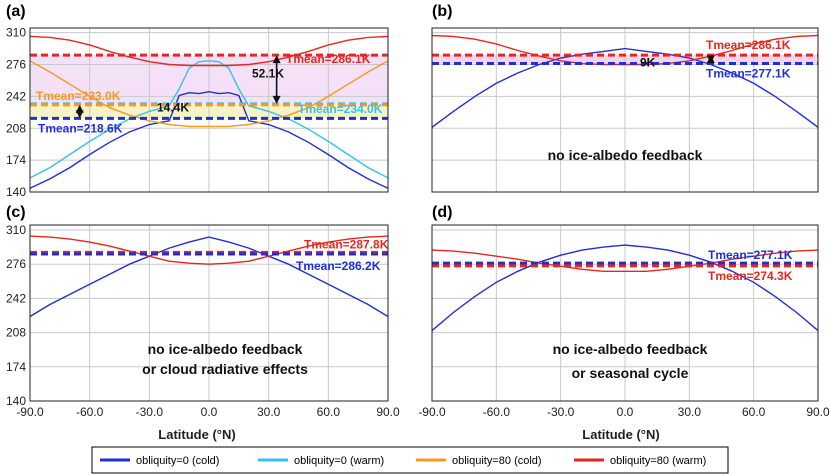 The height and width of the screenshot is (475, 830). What do you see at coordinates (648, 62) in the screenshot?
I see `annotation-text: 9K` at bounding box center [648, 62].